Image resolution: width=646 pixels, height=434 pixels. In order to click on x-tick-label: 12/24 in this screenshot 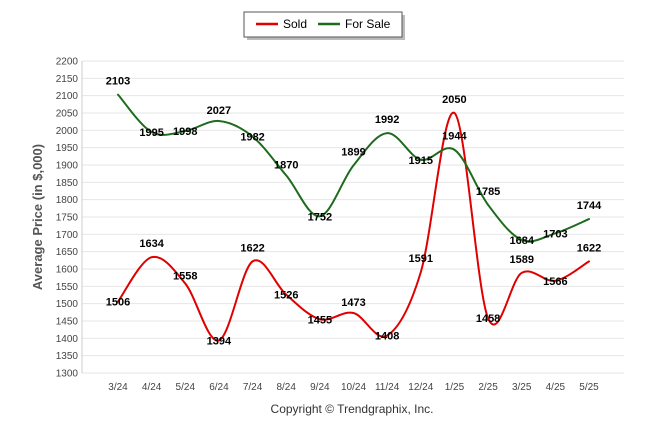, I will do `click(420, 387)`.